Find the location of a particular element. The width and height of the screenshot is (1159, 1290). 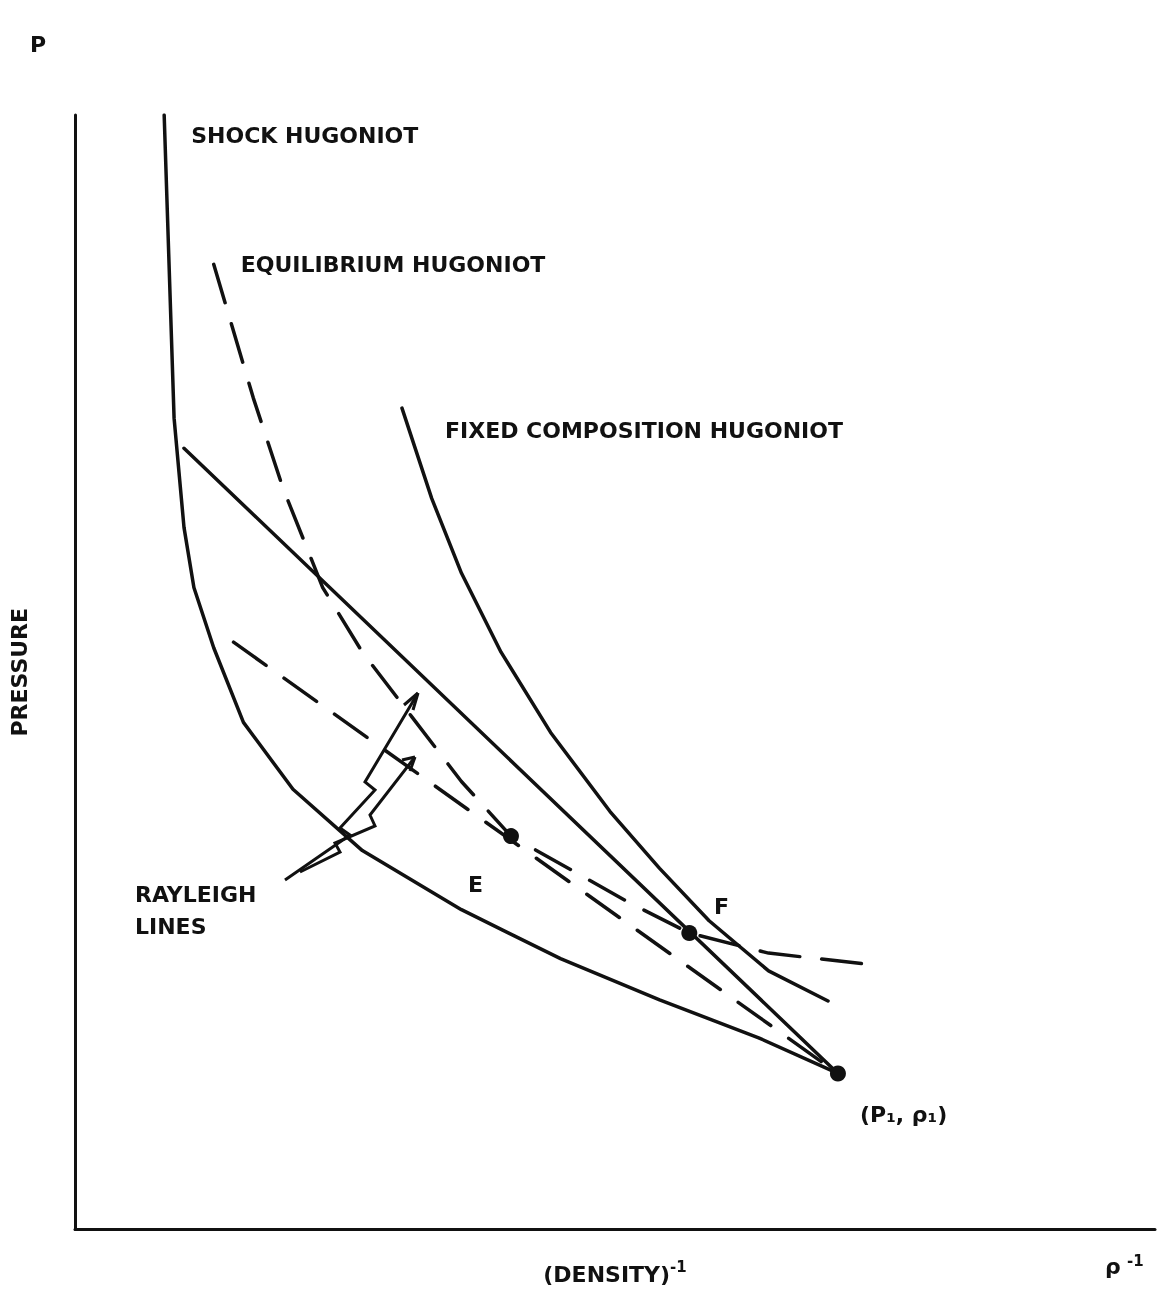

y-axis-title: PRESSURE is located at coordinates (19, 672).